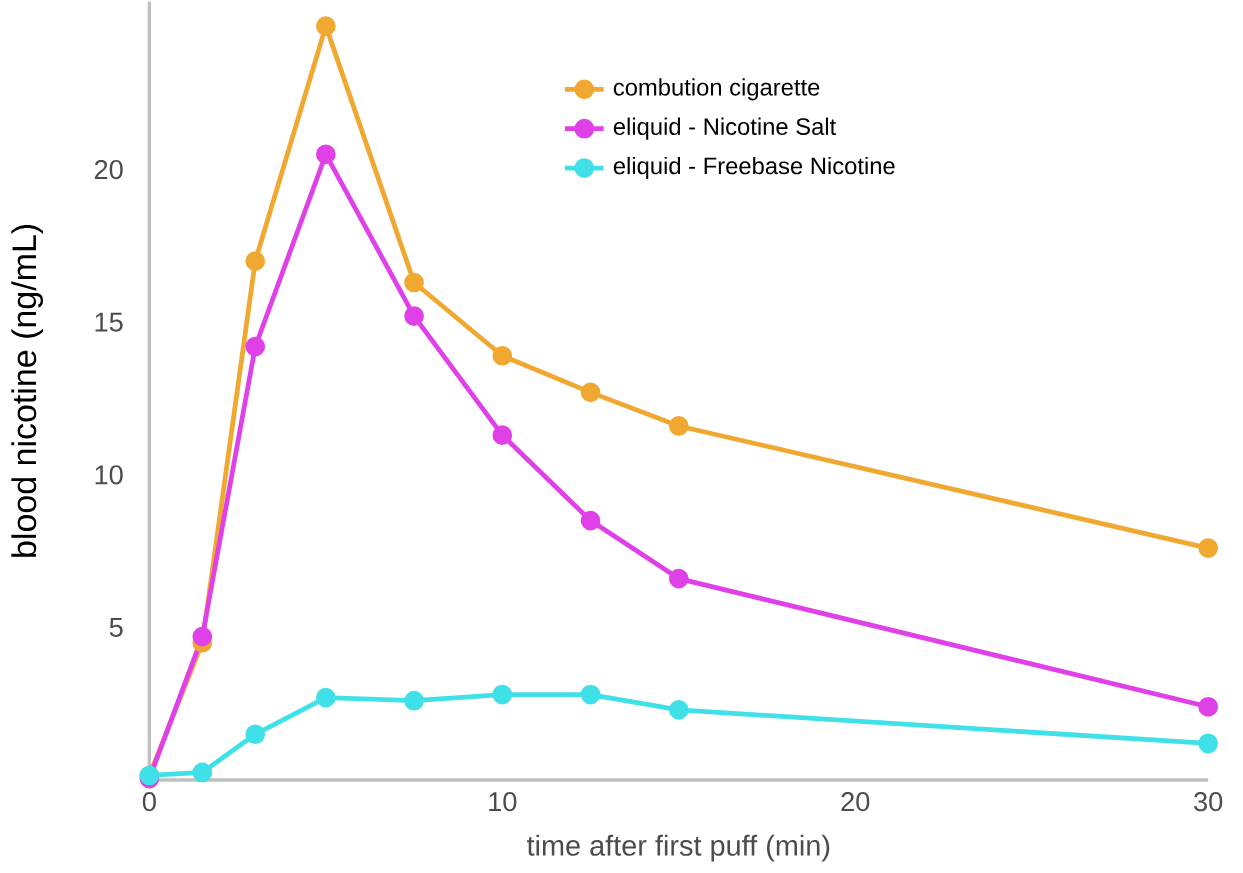  I want to click on legend-label: eliquid - Nicotine Salt, so click(725, 128).